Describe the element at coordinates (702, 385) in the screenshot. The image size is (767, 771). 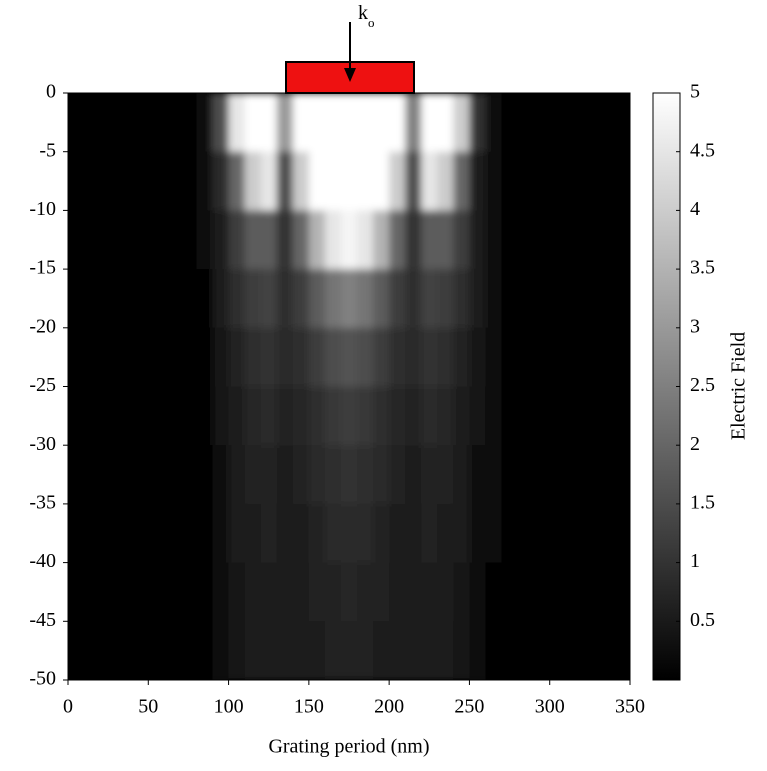
I see `colorbar-tick-label: 2.5` at that location.